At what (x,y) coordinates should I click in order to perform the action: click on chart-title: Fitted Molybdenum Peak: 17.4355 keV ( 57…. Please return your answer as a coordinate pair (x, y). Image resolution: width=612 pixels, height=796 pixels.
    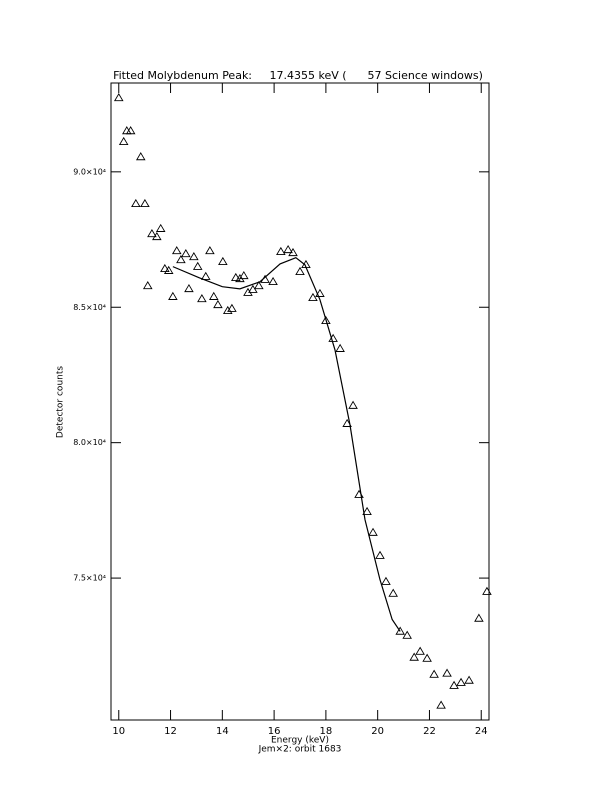
    Looking at the image, I should click on (298, 75).